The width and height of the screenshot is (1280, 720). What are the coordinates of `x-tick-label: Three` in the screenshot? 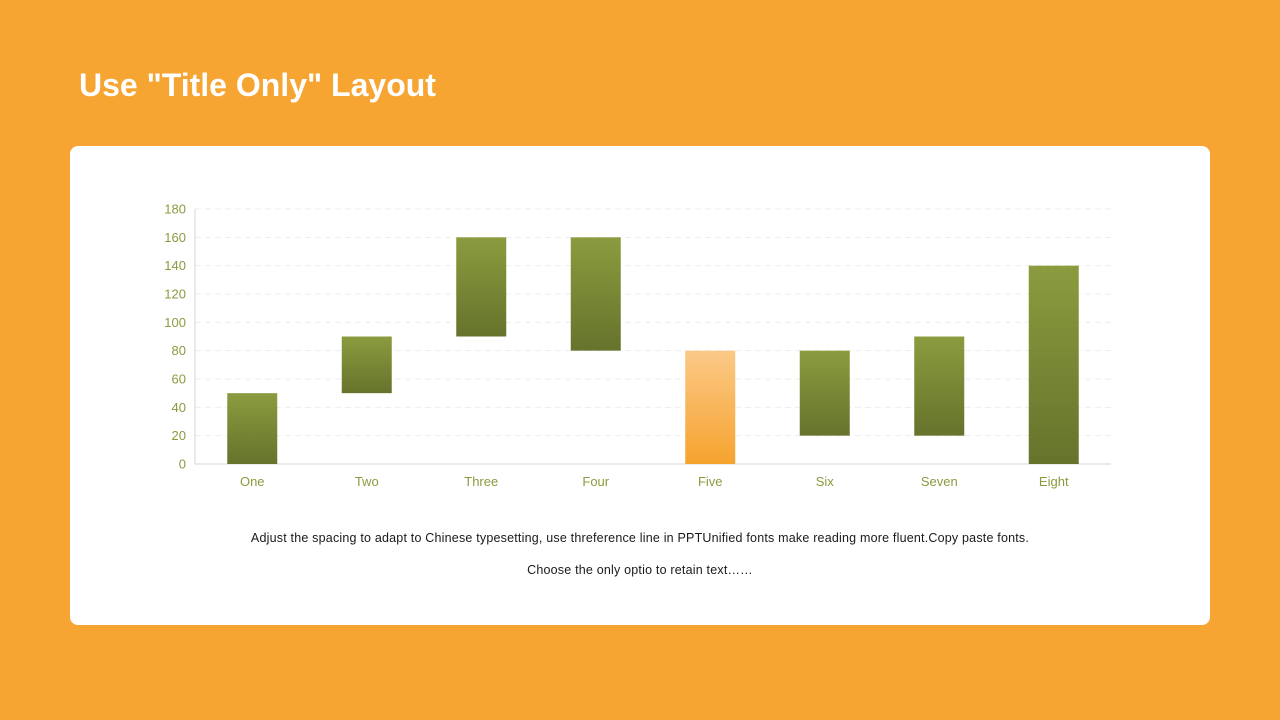 It's located at (481, 481).